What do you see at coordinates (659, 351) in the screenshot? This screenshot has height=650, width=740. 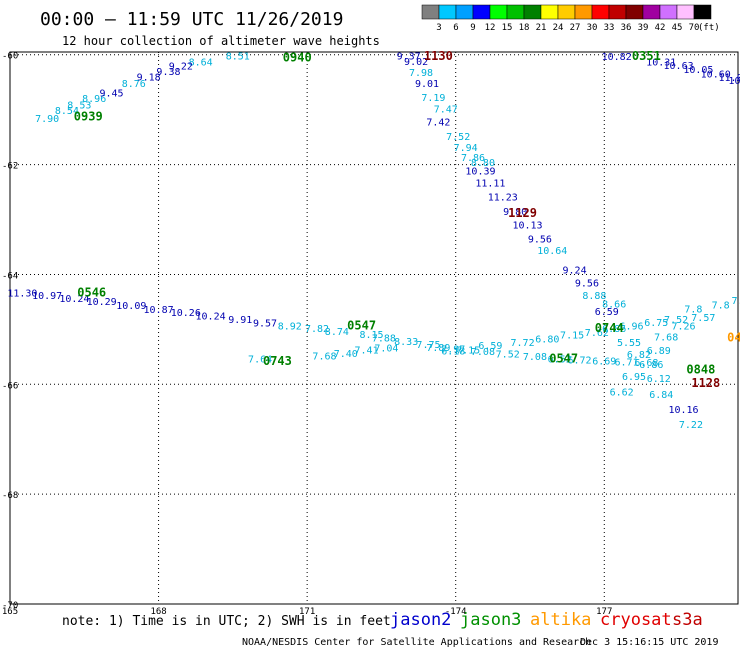 I see `wave-height-label: 6.89` at bounding box center [659, 351].